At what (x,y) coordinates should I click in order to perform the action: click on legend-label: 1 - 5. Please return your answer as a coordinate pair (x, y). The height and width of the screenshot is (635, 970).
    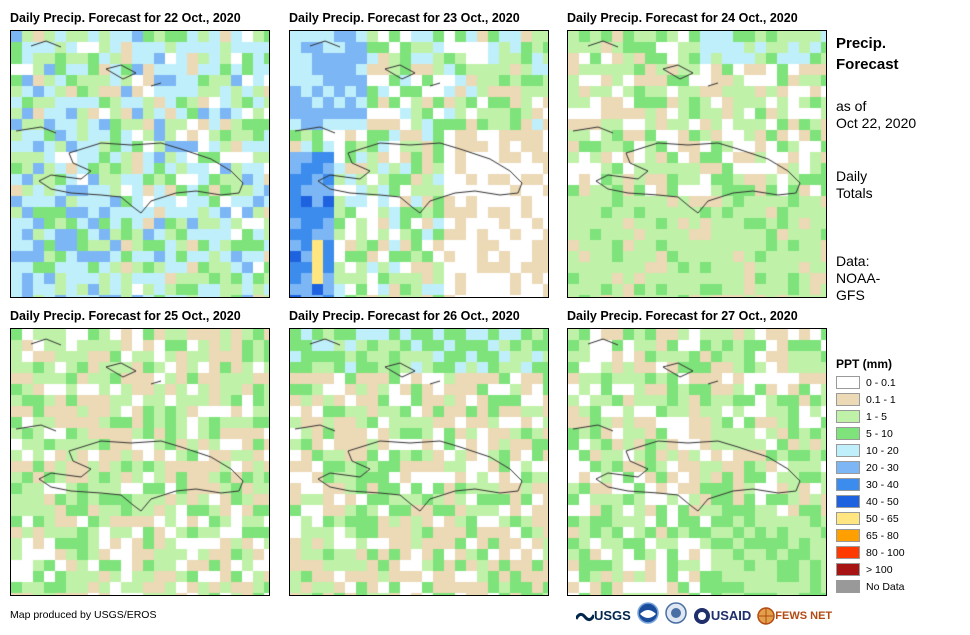
    Looking at the image, I should click on (877, 416).